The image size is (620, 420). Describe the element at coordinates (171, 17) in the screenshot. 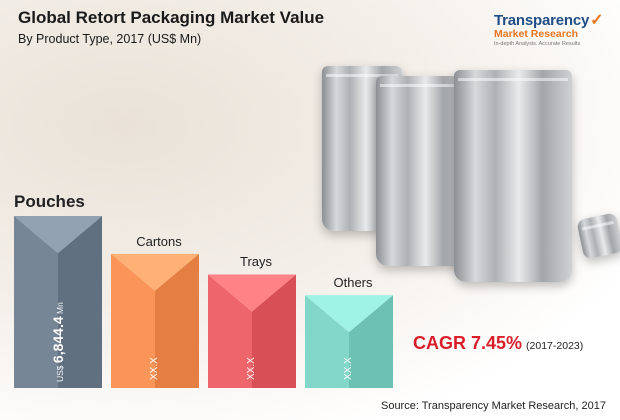

I see `page-title: Global Retort Packaging Market Value` at that location.